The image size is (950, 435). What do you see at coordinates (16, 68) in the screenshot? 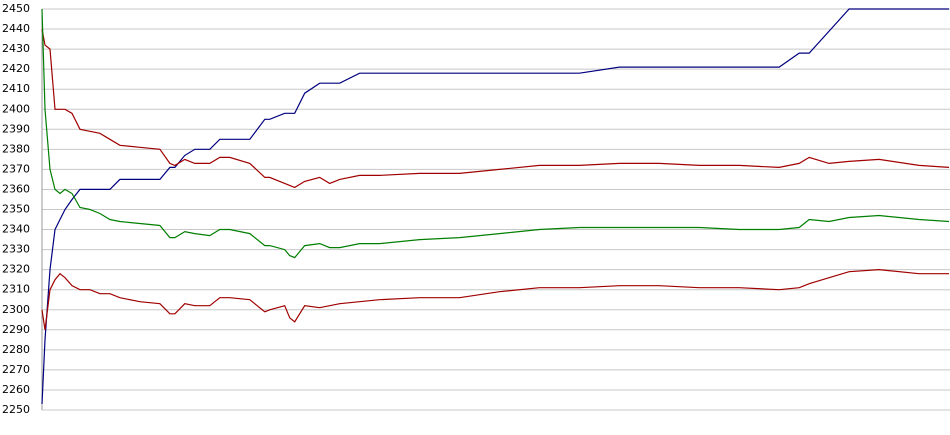
I see `y-tick-label: 2420` at bounding box center [16, 68].